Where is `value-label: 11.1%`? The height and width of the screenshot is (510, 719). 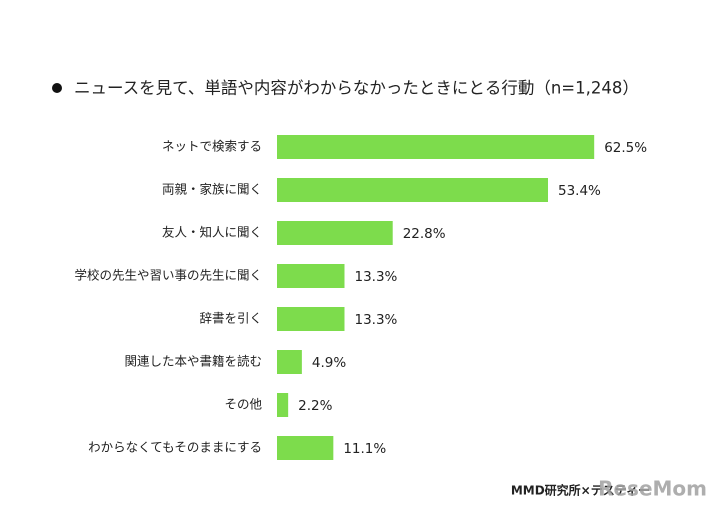 value-label: 11.1% is located at coordinates (364, 449).